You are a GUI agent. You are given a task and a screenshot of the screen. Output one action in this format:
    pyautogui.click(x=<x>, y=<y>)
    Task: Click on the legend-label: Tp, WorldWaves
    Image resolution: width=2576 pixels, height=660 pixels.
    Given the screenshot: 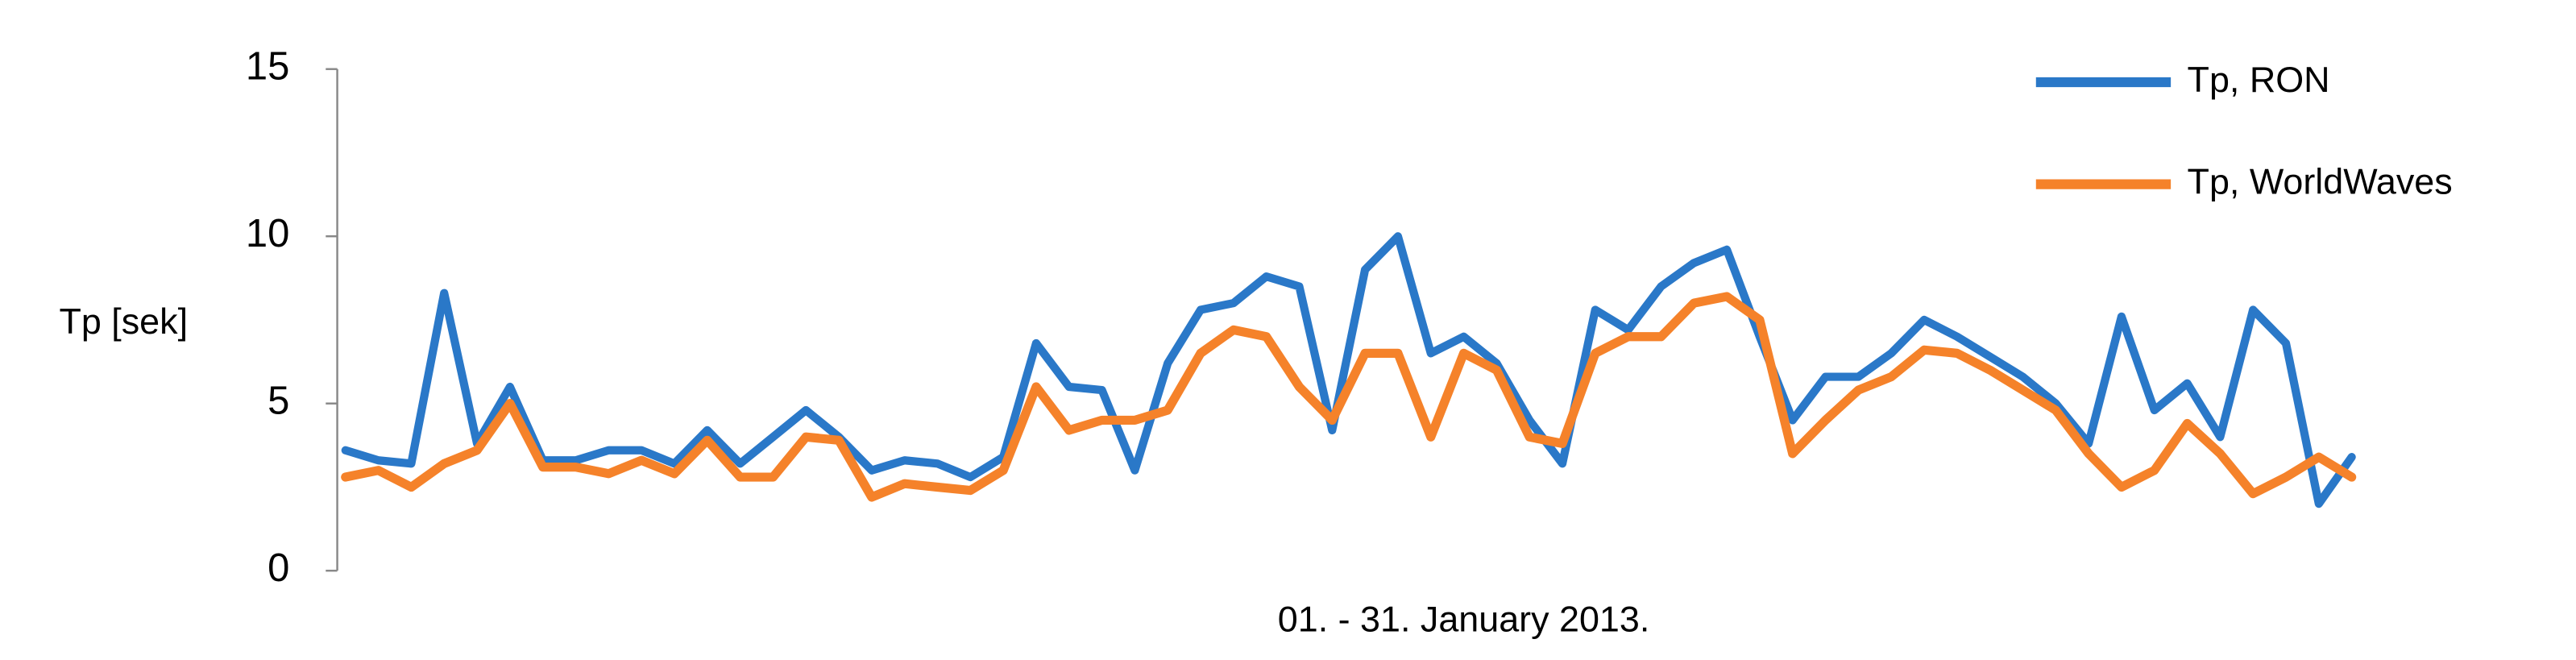 What is the action you would take?
    pyautogui.click(x=2320, y=181)
    